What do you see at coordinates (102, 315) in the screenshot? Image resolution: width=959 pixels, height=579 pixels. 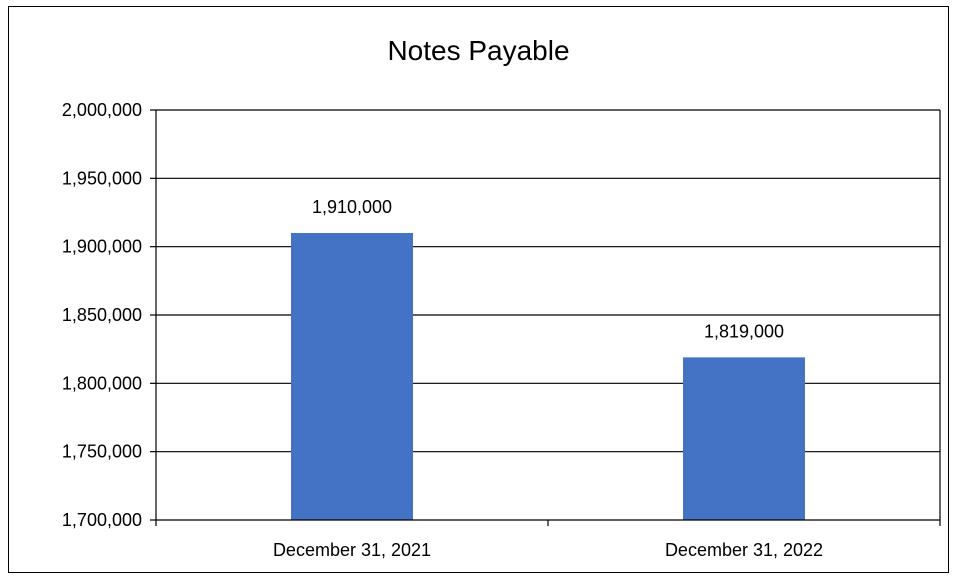 I see `y-tick-label: 1,850,000` at bounding box center [102, 315].